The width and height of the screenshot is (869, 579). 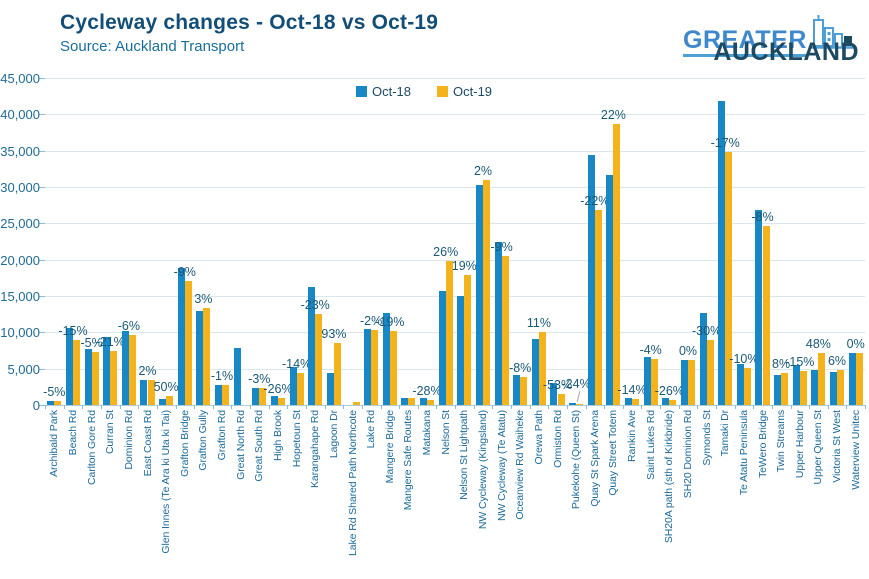 What do you see at coordinates (837, 360) in the screenshot?
I see `pct-change-label: 6%` at bounding box center [837, 360].